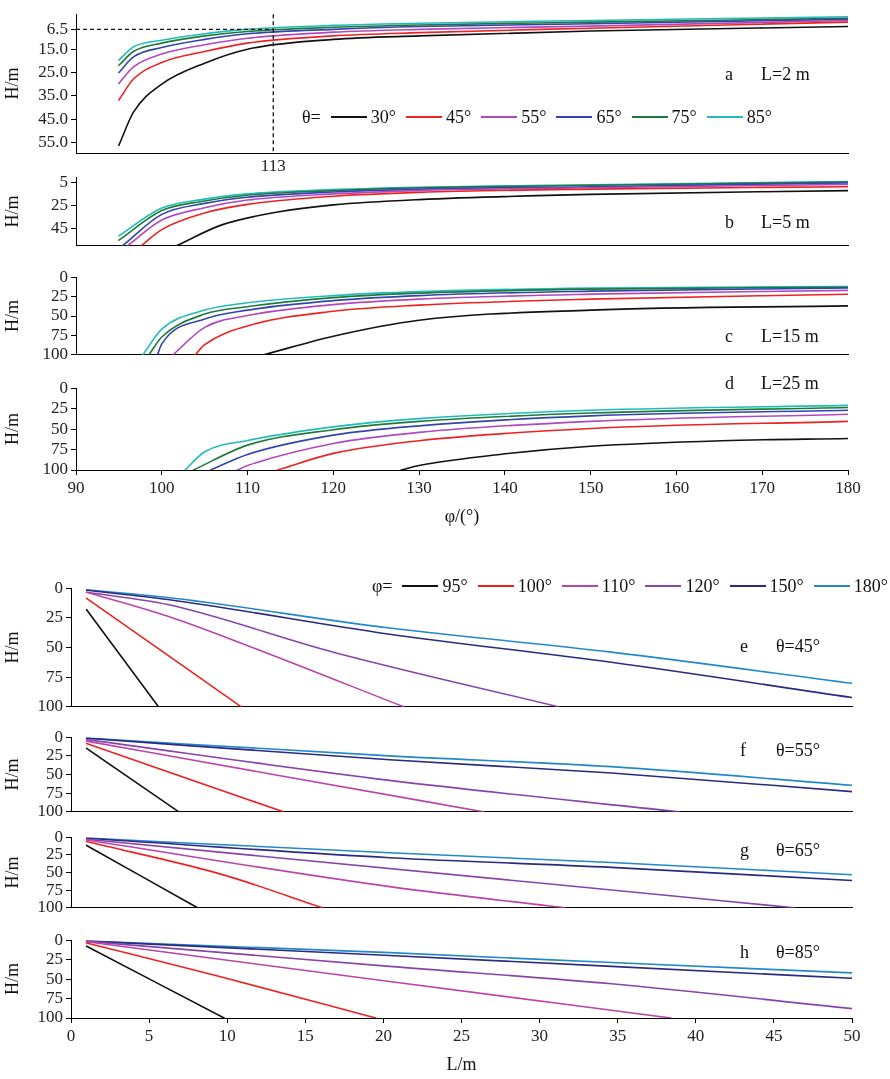  I want to click on x-tick-label: 15, so click(305, 1035).